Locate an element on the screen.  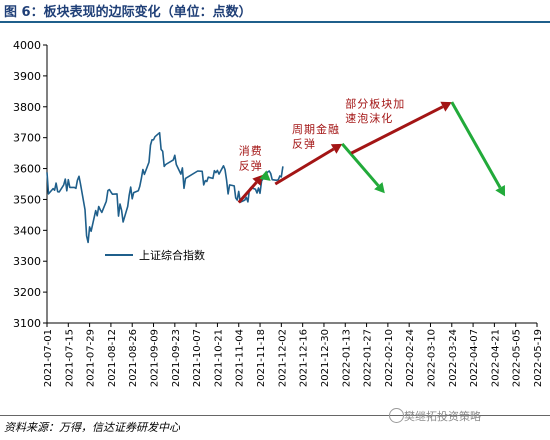
y-tick-label: 3100 is located at coordinates (27, 323).